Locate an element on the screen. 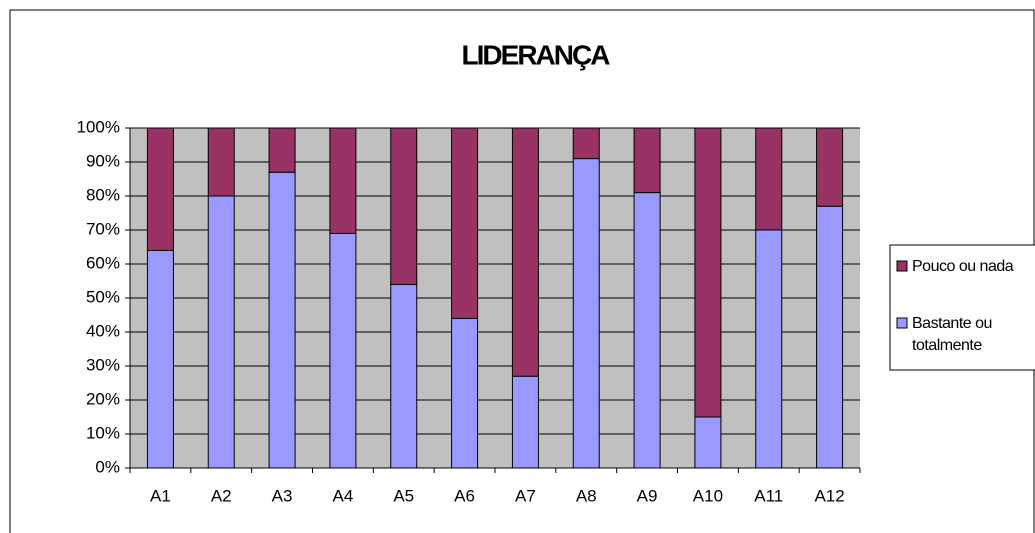 The height and width of the screenshot is (533, 1035). x-tick-label: A6 is located at coordinates (464, 495).